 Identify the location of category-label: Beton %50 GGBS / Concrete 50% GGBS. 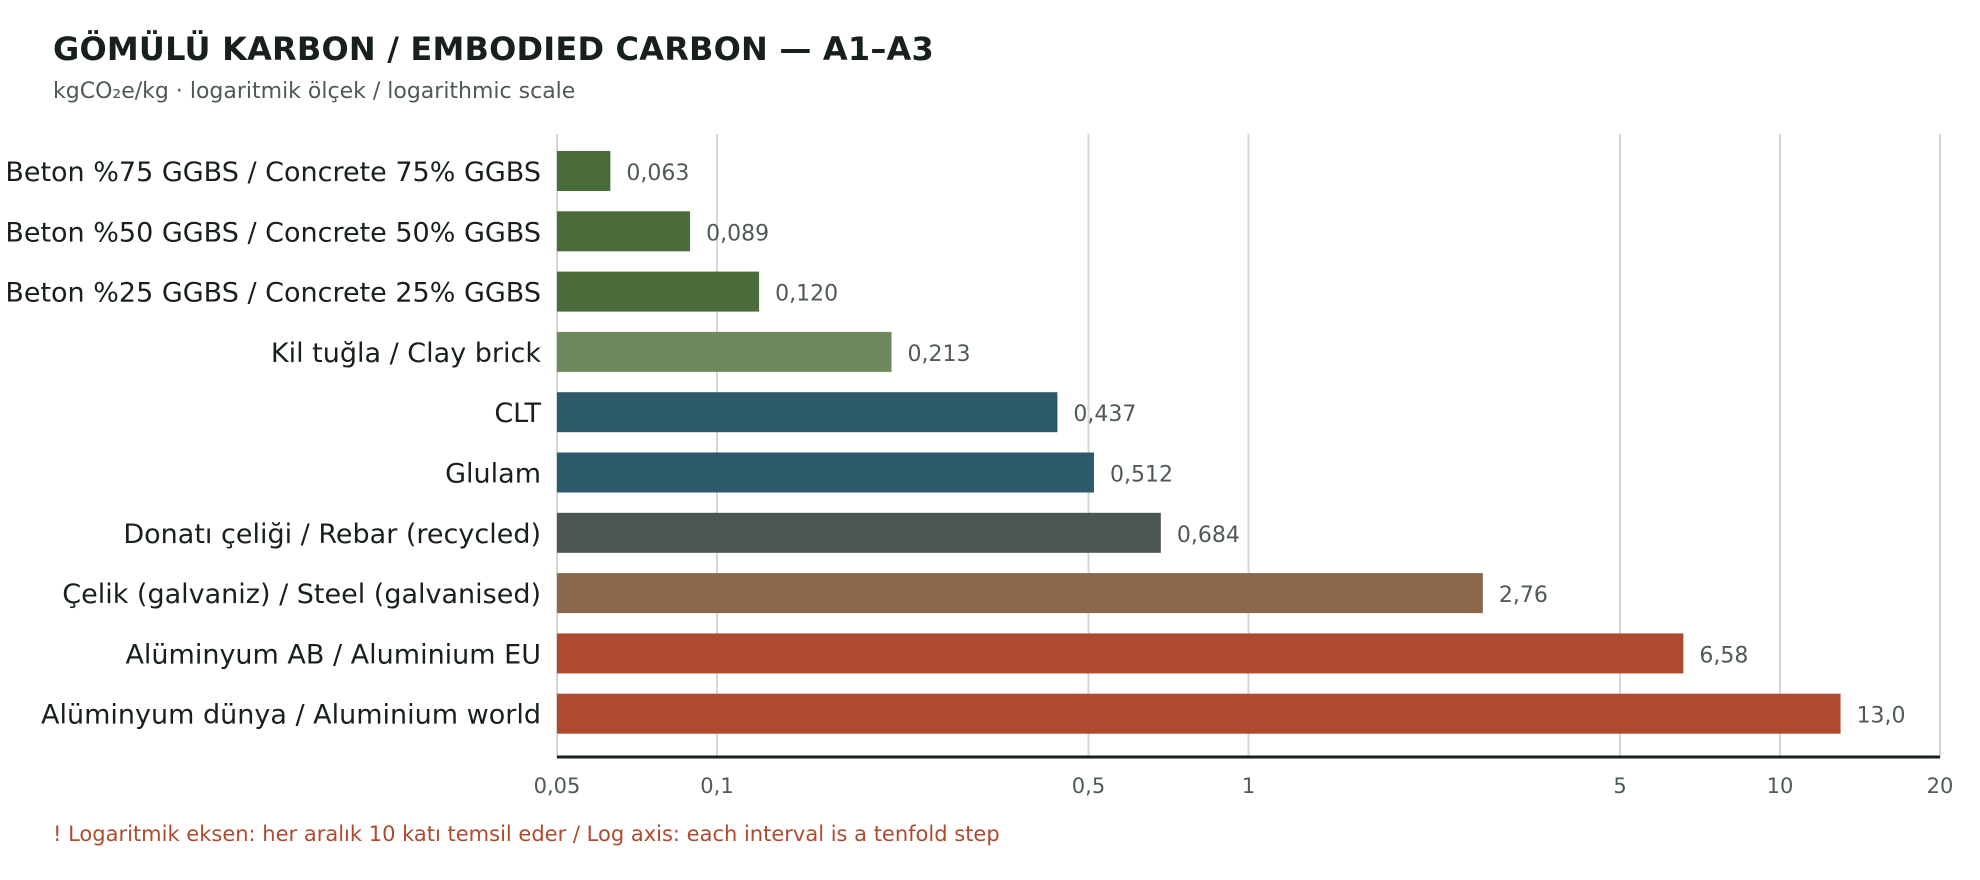
(273, 232).